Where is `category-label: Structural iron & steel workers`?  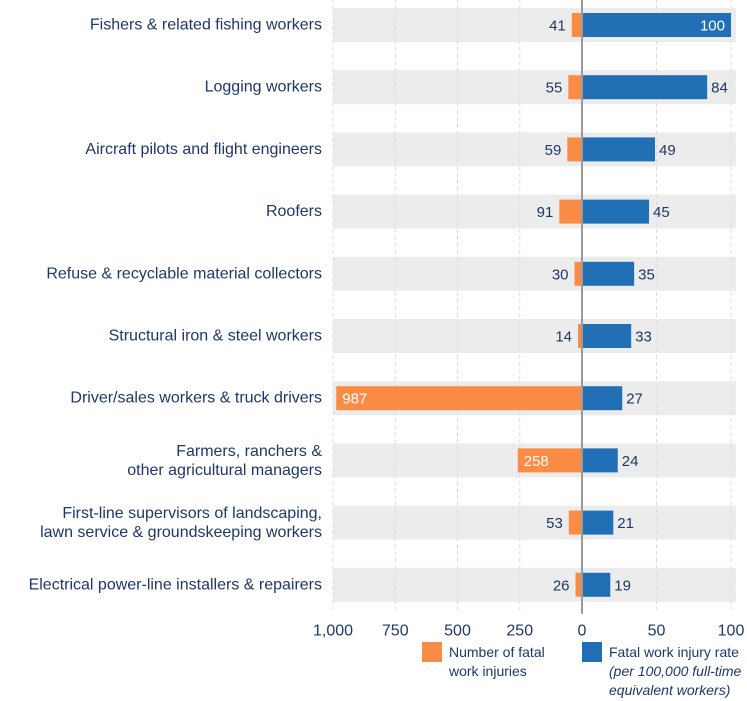 category-label: Structural iron & steel workers is located at coordinates (215, 336).